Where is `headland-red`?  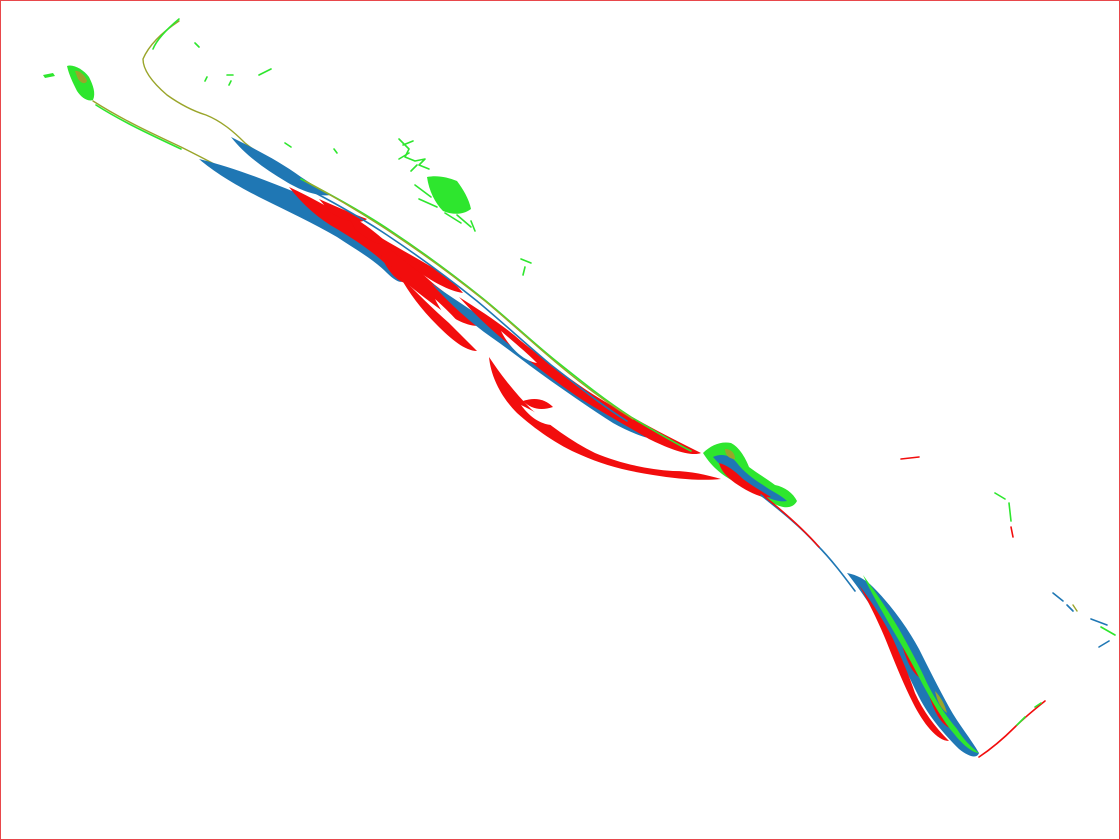 headland-red is located at coordinates (745, 480).